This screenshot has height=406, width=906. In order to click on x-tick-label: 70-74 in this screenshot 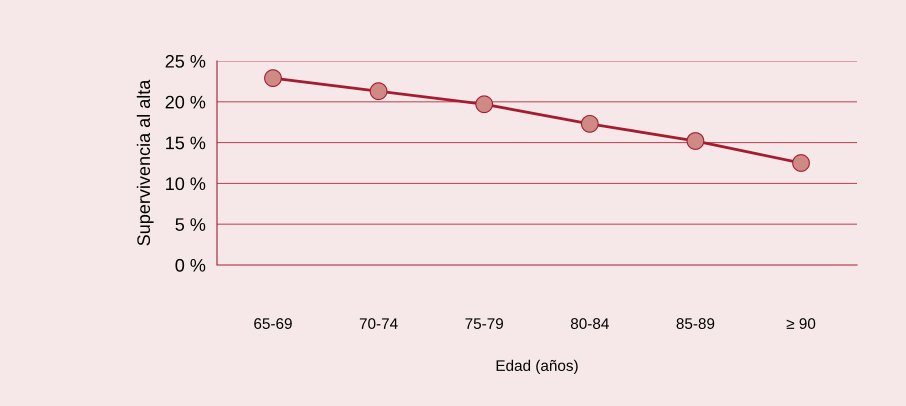, I will do `click(379, 323)`.